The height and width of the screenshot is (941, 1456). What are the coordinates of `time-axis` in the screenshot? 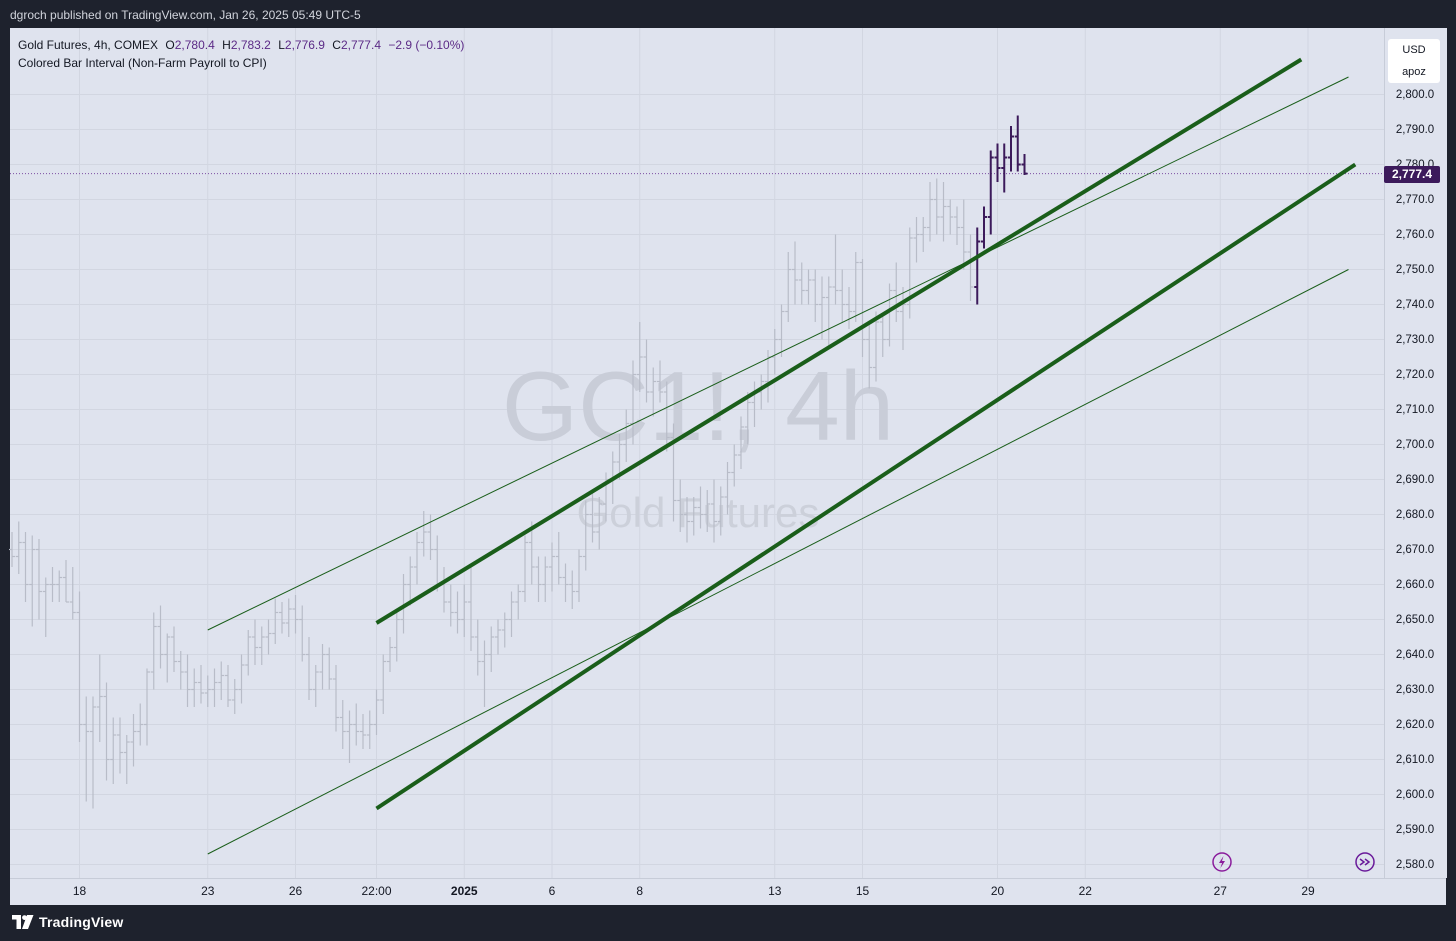 It's located at (728, 891).